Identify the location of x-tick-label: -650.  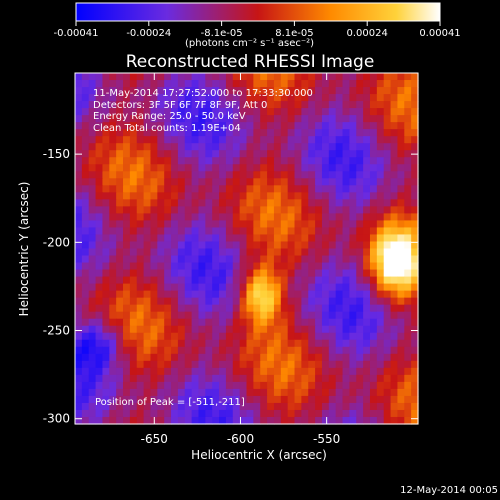
(154, 439).